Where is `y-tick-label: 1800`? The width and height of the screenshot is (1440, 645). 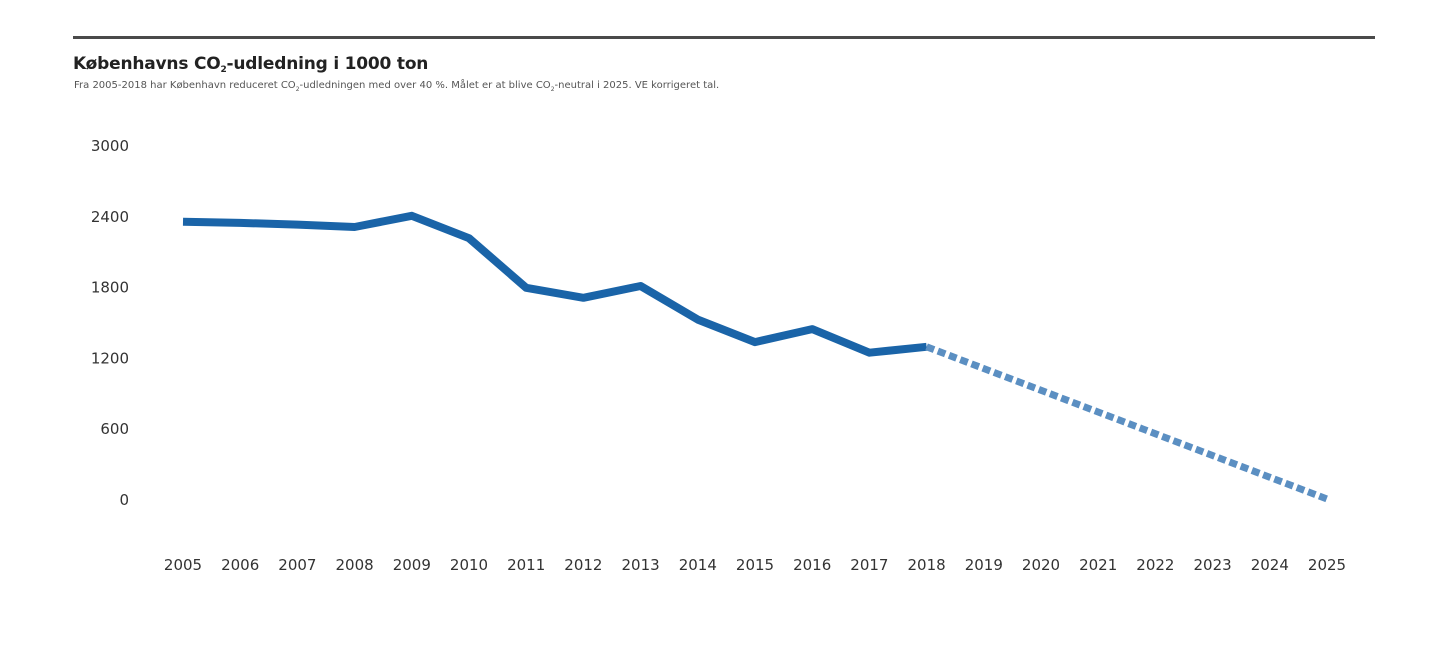
y-tick-label: 1800 is located at coordinates (110, 288).